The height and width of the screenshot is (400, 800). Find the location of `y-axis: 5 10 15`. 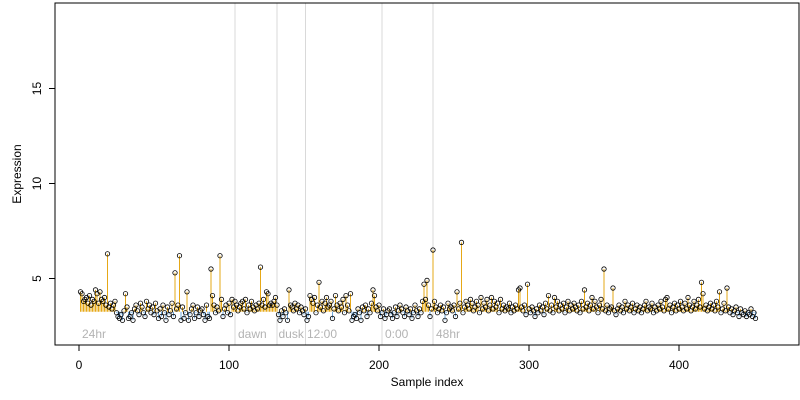

y-axis: 5 10 15 is located at coordinates (43, 182).